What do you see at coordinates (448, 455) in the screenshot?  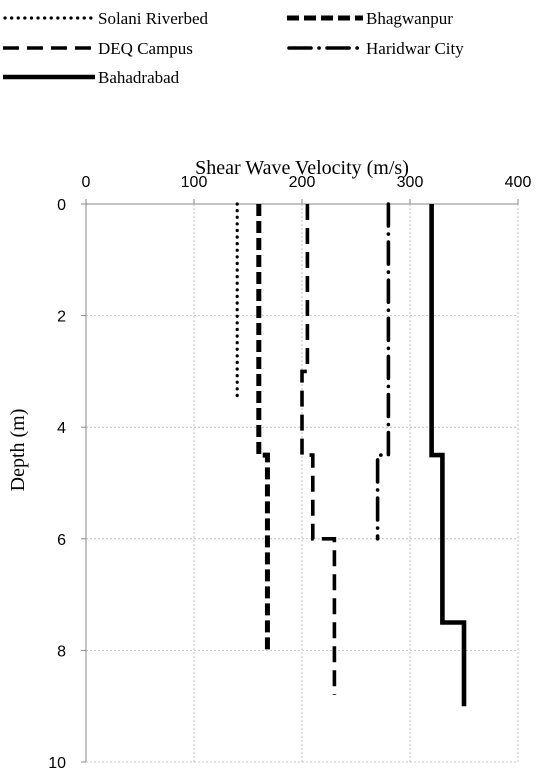 I see `series-line-bahadrabad` at bounding box center [448, 455].